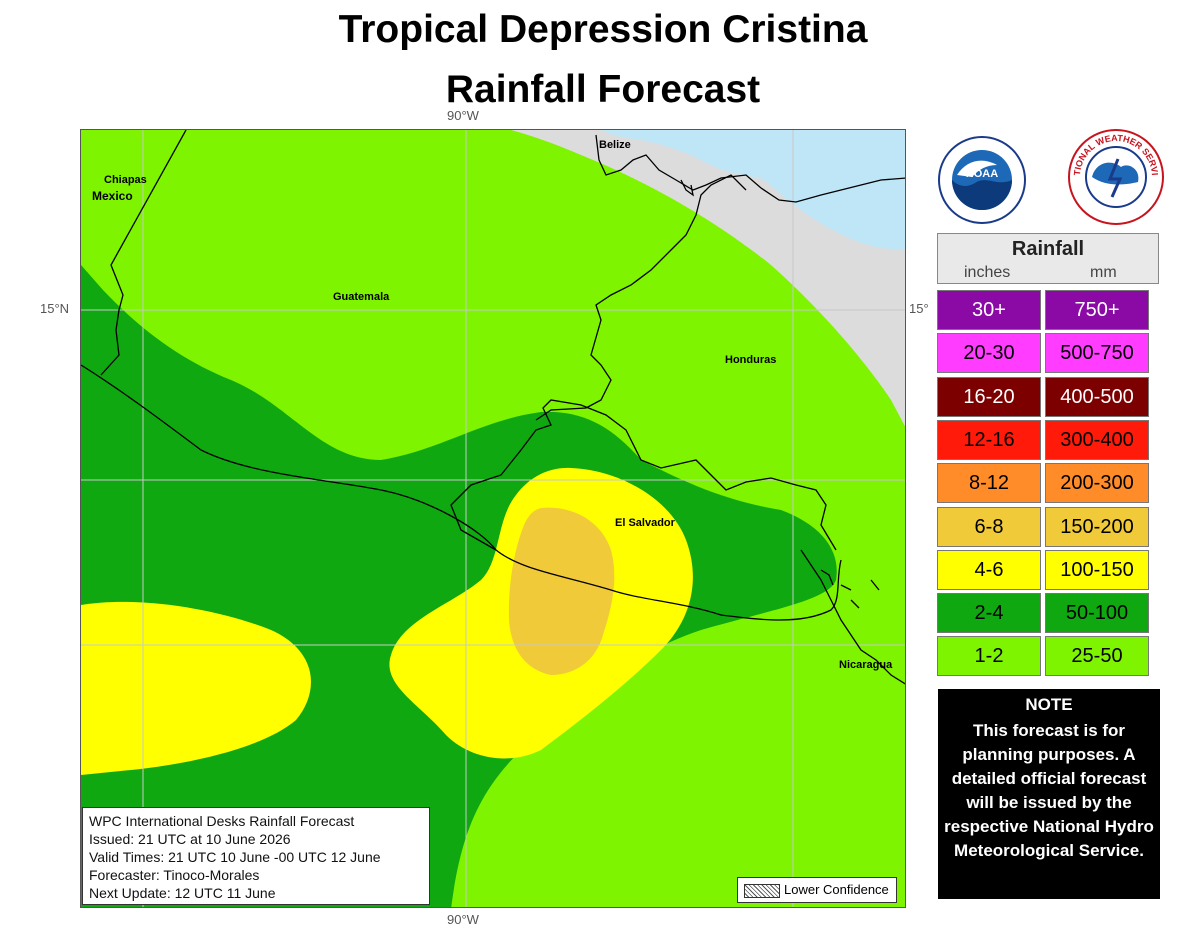 The image size is (1200, 928). I want to click on legend-mm-cell: 25-50, so click(1097, 656).